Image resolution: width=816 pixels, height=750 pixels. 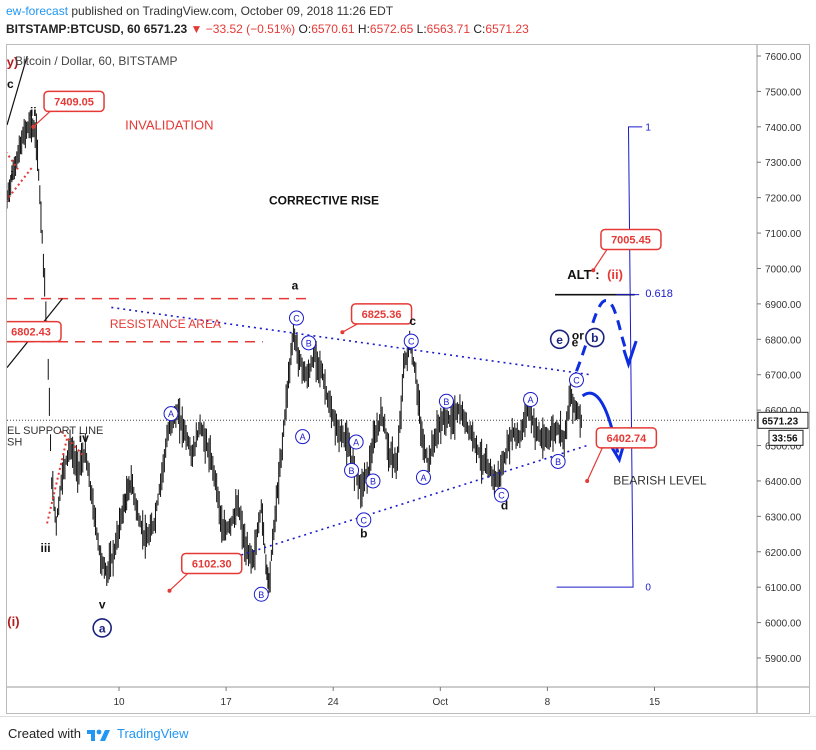 I want to click on x-tick-label: 15, so click(x=655, y=702).